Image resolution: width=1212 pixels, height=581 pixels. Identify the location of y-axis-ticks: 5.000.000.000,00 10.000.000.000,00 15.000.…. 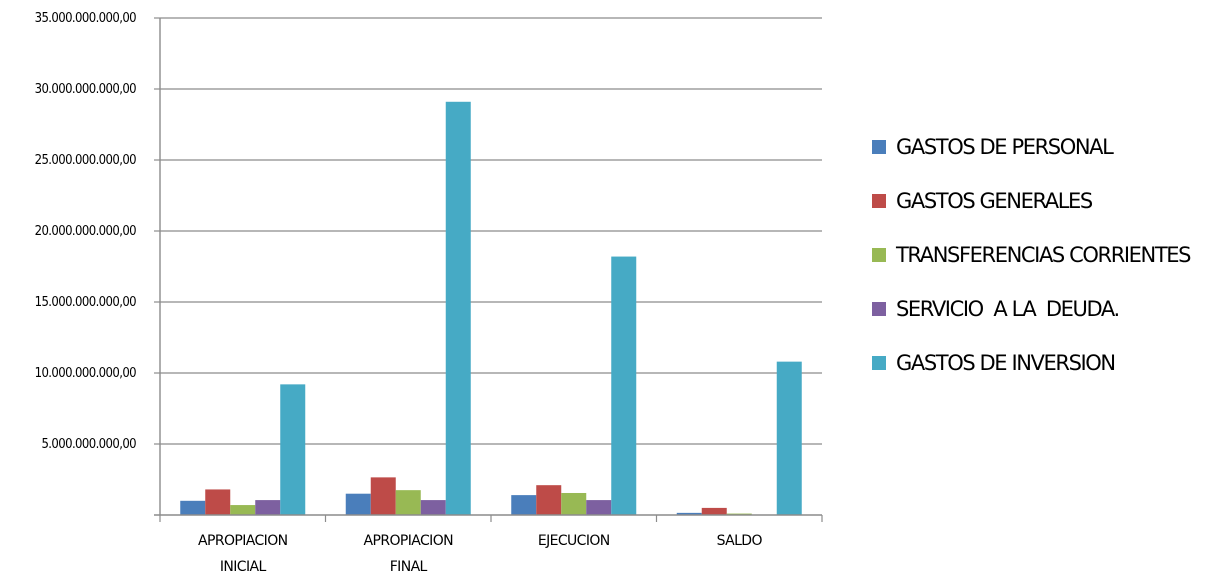
(86, 231).